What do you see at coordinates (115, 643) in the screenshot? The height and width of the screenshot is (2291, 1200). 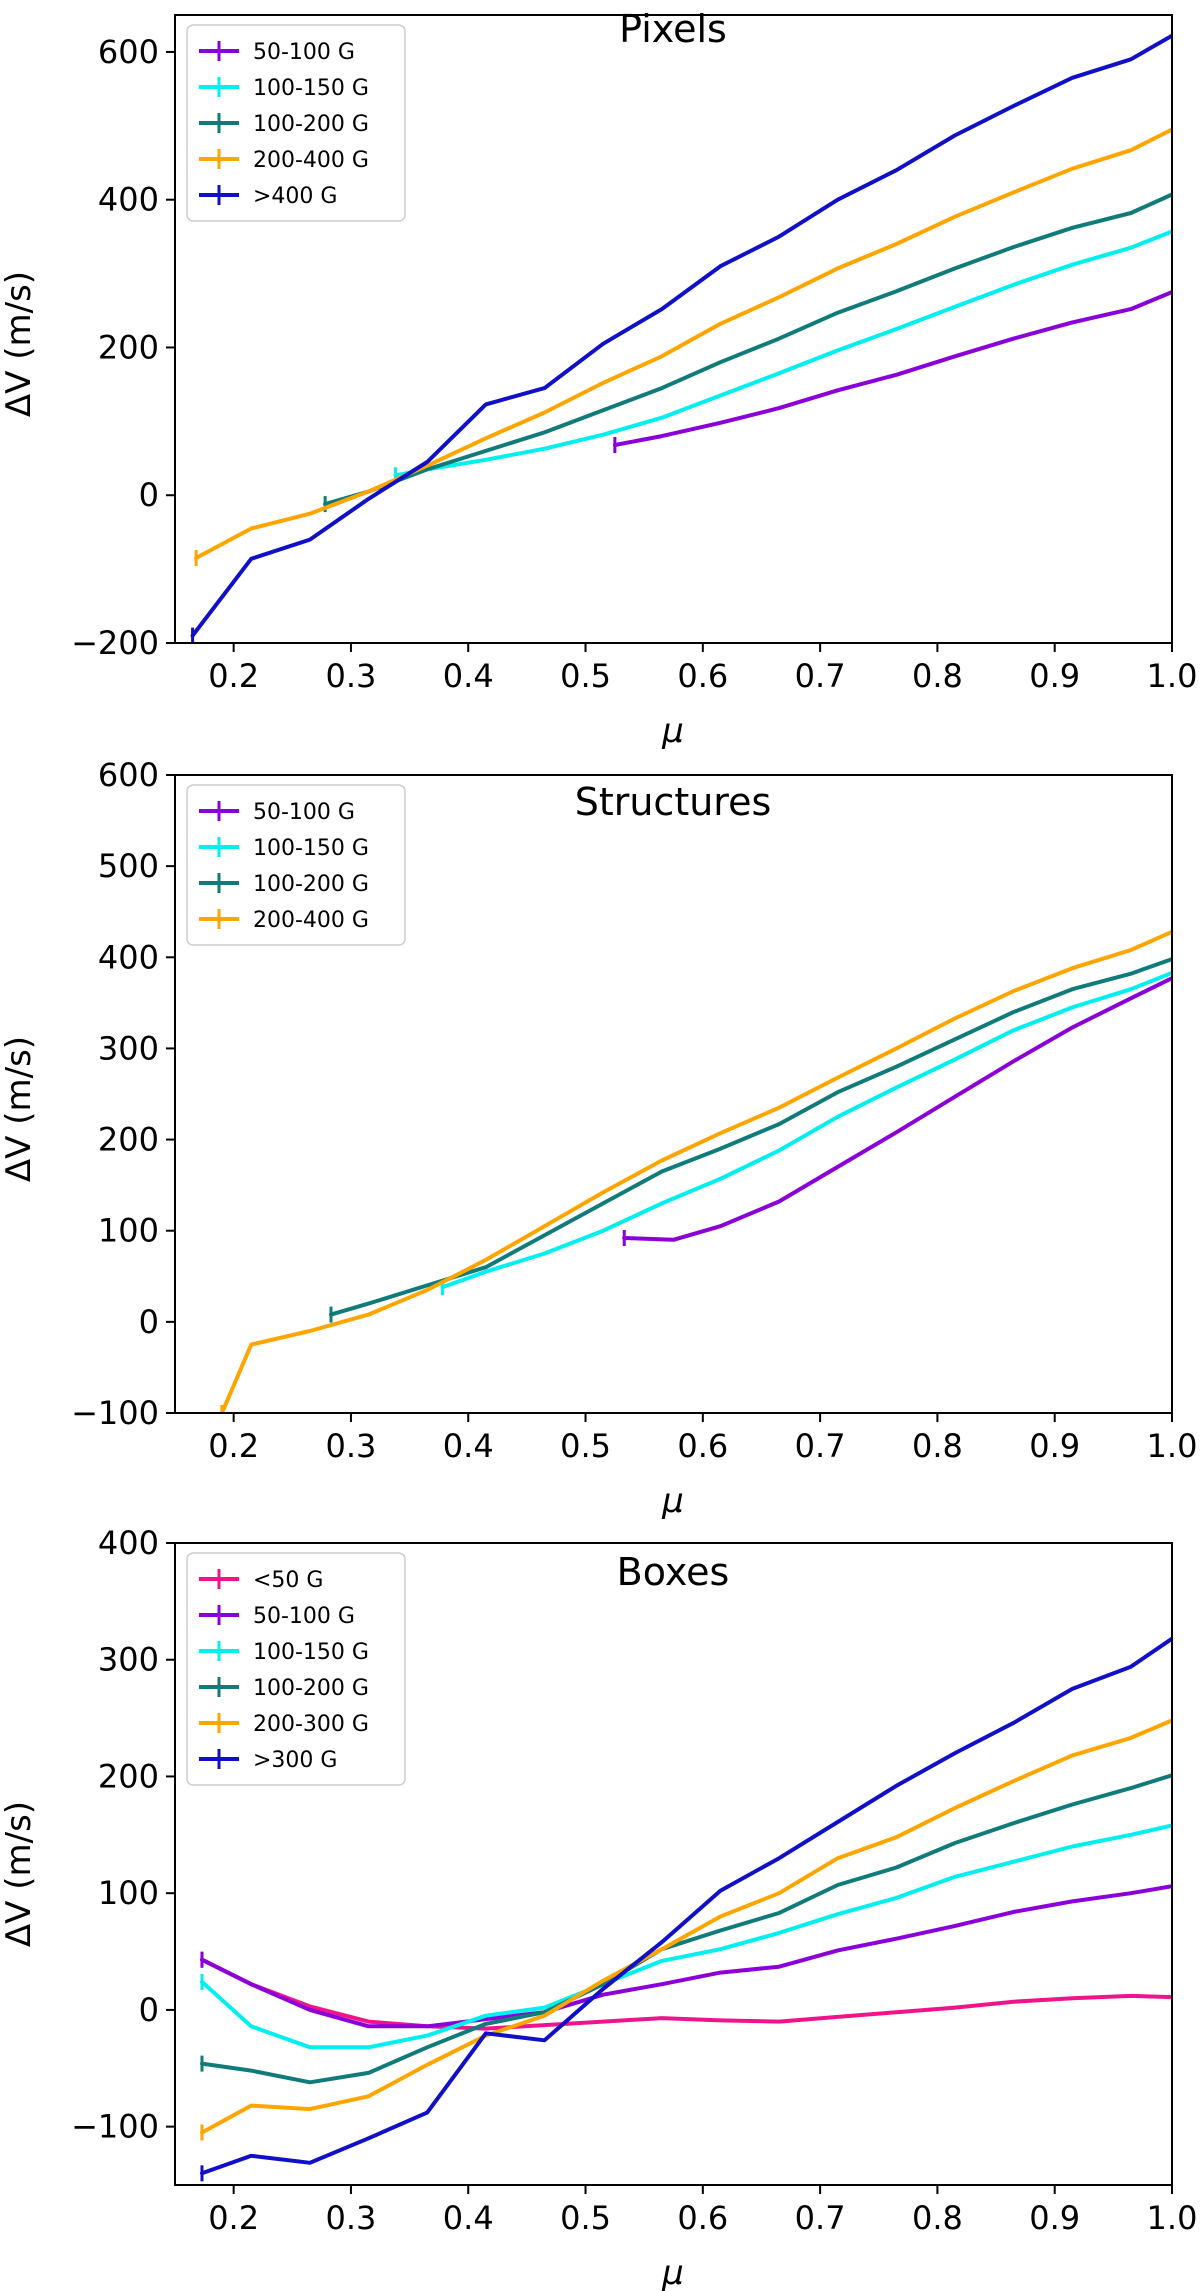 I see `y-tick-label: −200` at bounding box center [115, 643].